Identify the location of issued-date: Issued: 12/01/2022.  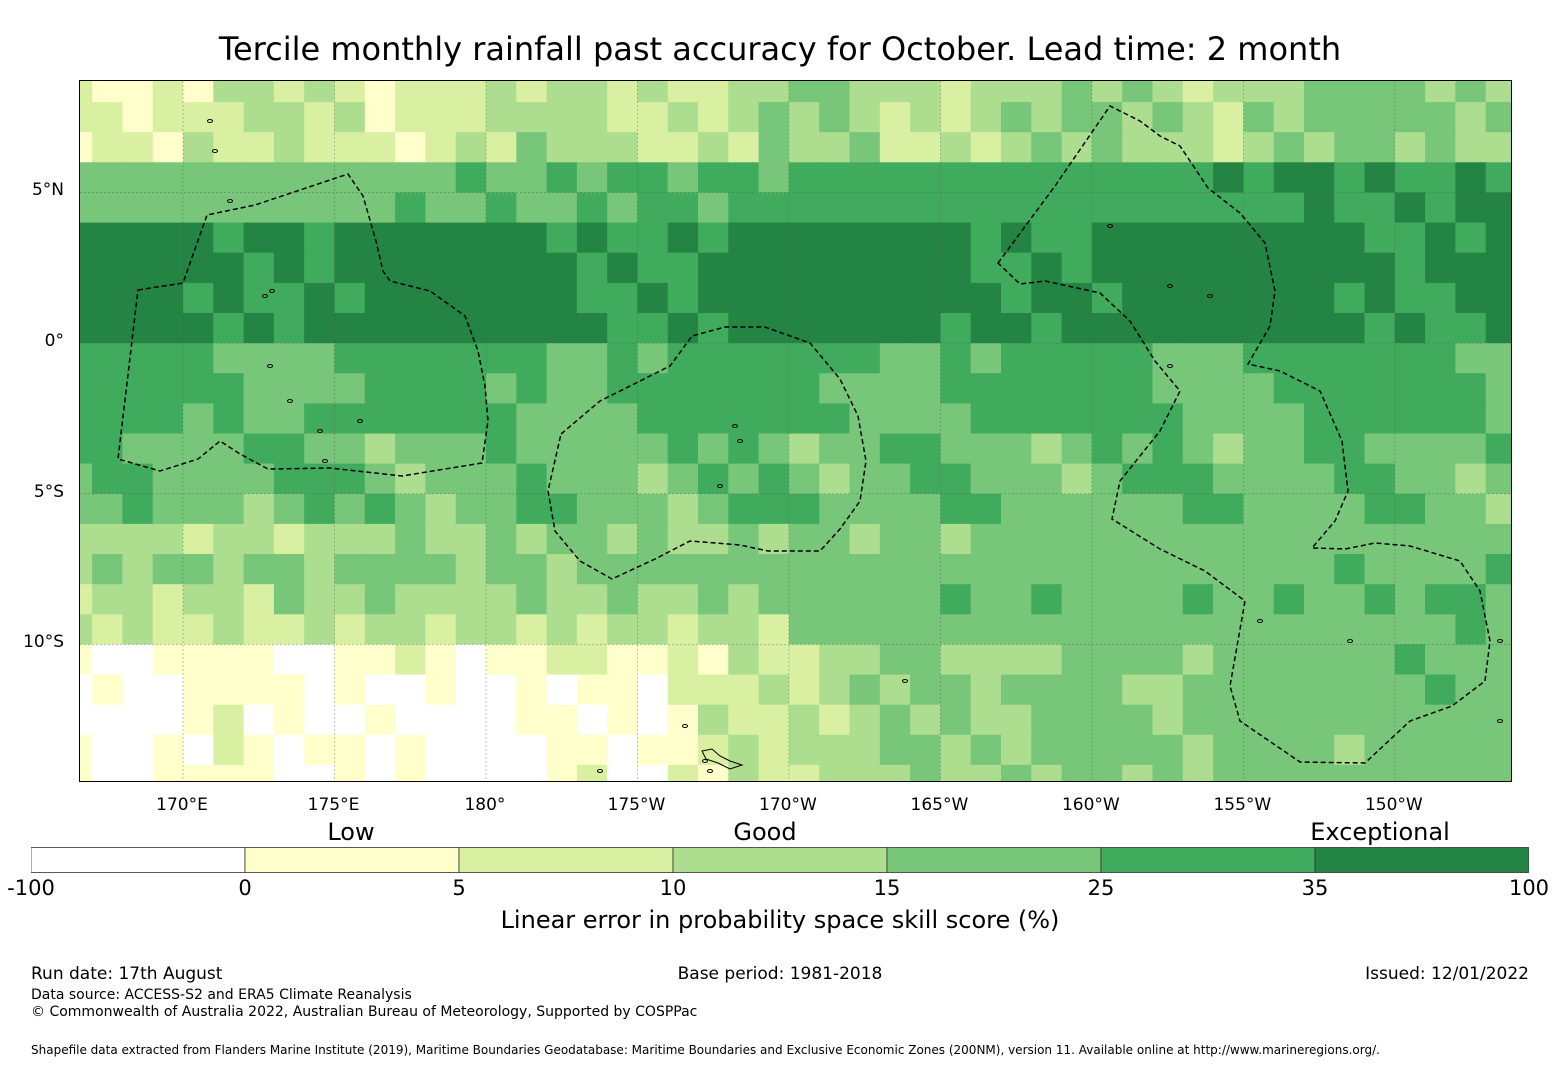
(1447, 974).